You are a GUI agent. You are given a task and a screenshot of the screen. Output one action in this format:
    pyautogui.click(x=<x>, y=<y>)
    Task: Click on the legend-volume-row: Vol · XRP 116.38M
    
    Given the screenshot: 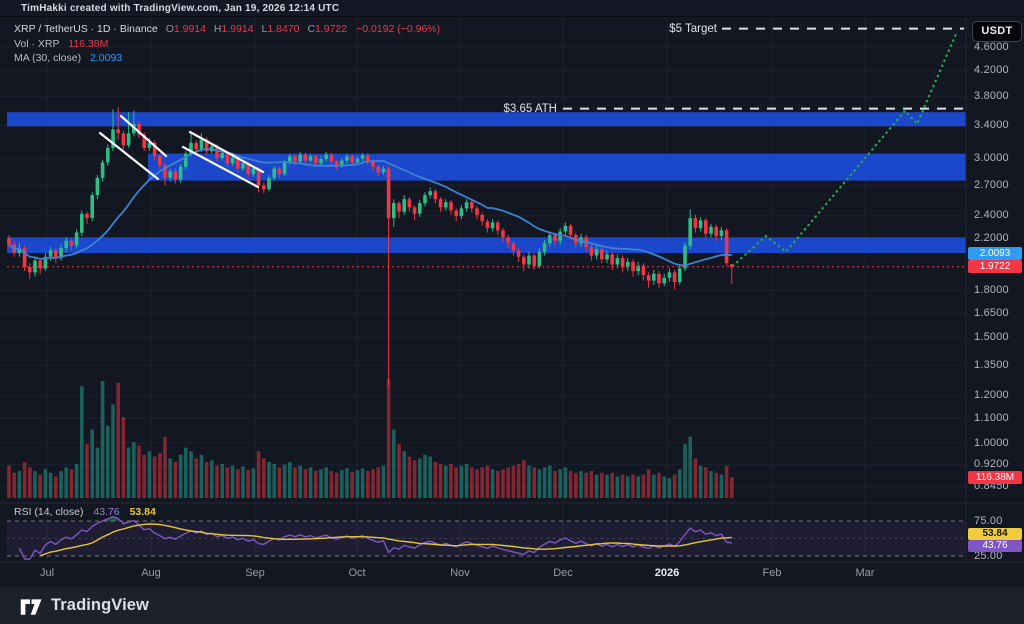 What is the action you would take?
    pyautogui.click(x=227, y=45)
    